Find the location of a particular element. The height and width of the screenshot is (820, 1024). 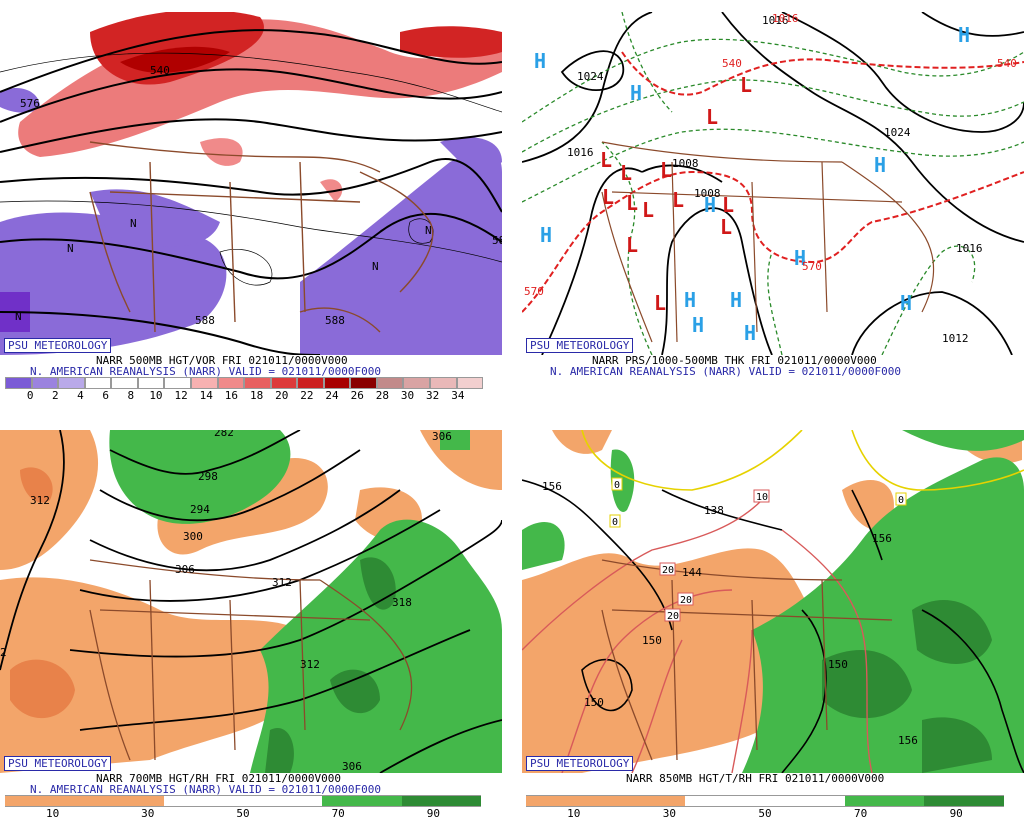

colorbar-tick: 32 is located at coordinates (433, 395).